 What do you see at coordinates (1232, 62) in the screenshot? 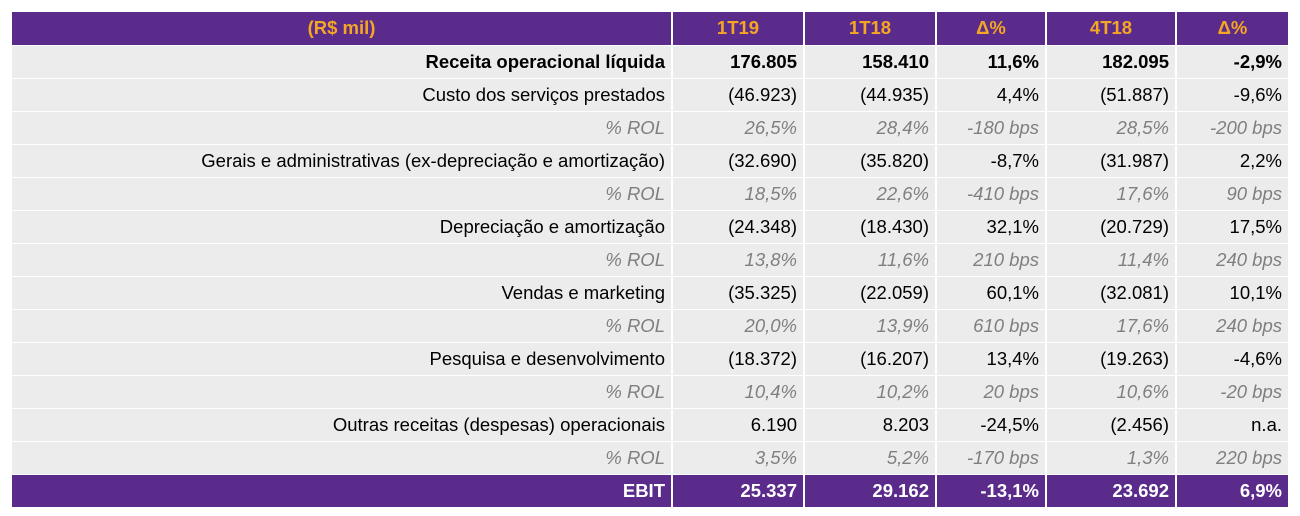
I see `cell-value: -2,9%` at bounding box center [1232, 62].